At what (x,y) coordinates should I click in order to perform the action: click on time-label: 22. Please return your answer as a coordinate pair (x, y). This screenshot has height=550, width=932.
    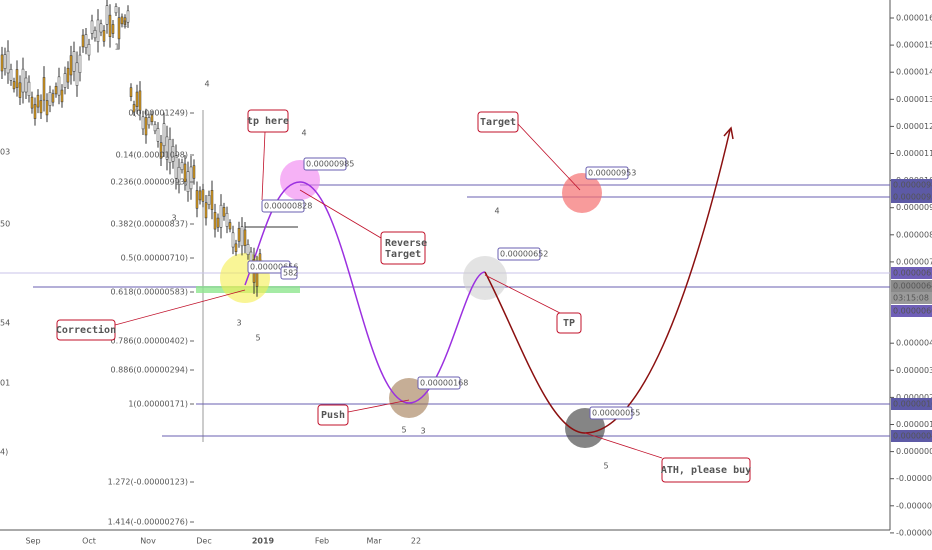
    Looking at the image, I should click on (416, 541).